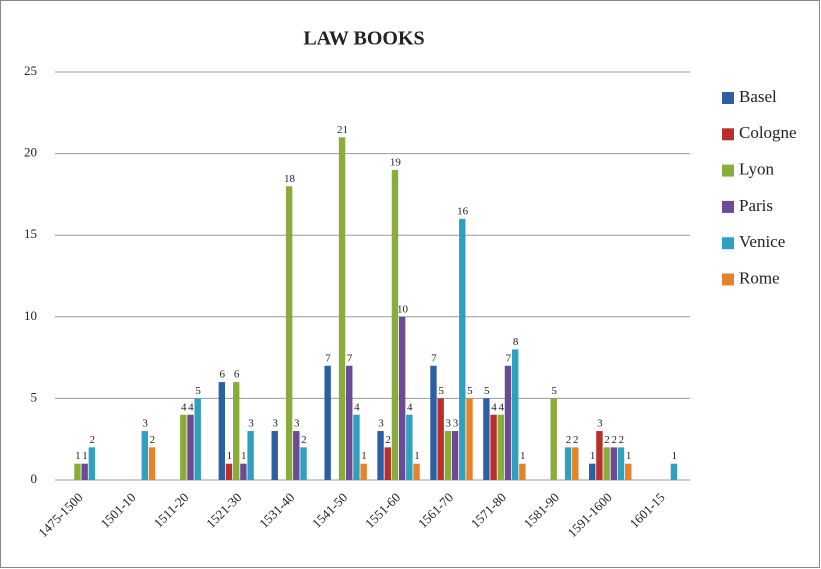 This screenshot has height=569, width=821. What do you see at coordinates (396, 162) in the screenshot?
I see `data-label: 19` at bounding box center [396, 162].